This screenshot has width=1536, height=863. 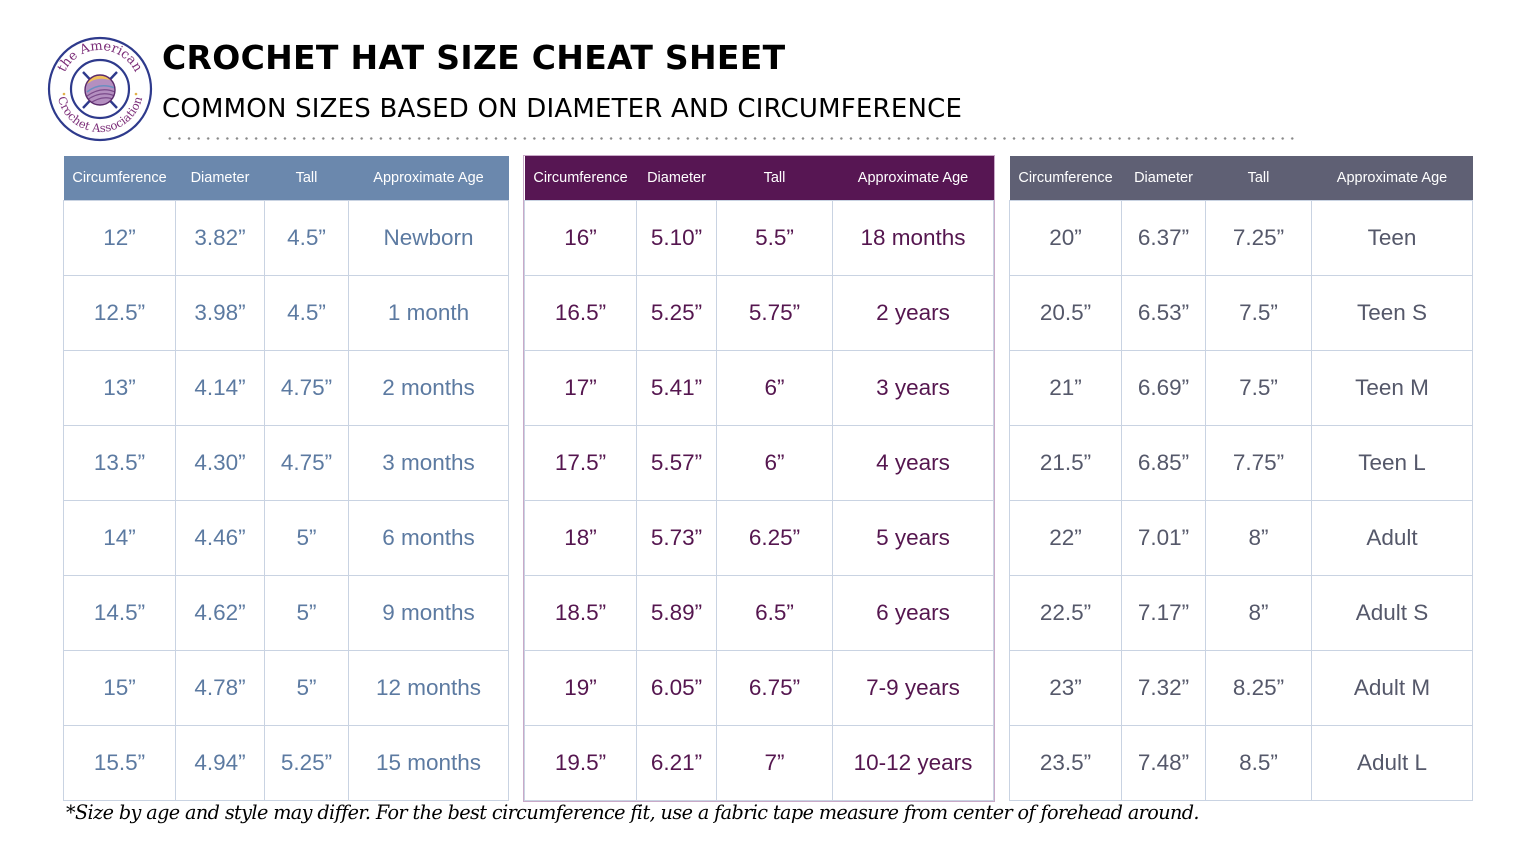 I want to click on cell-circumference: 12”, so click(x=119, y=238).